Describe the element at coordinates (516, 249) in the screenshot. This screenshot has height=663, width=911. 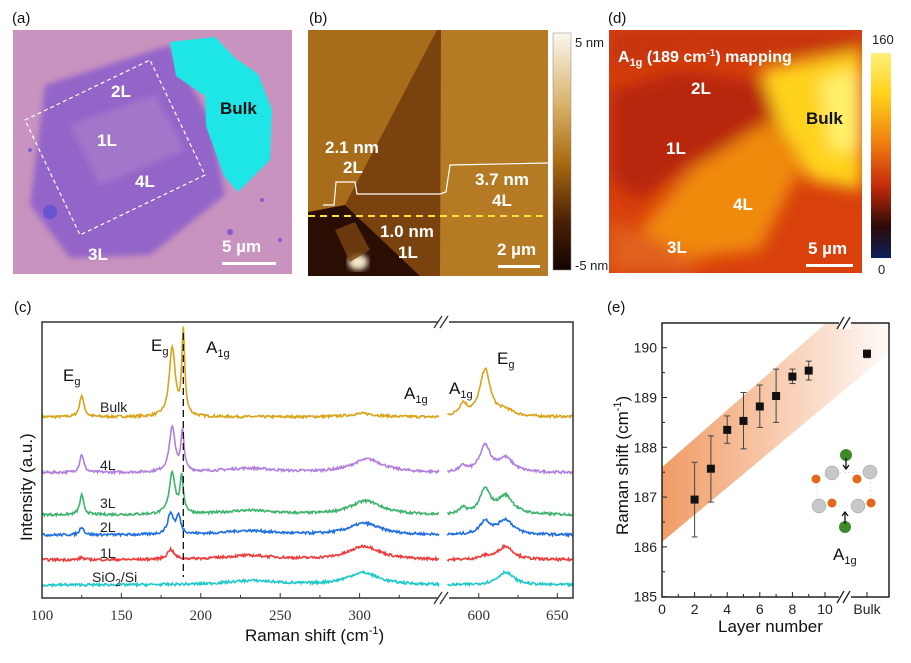
I see `scale-bar-label: 2 µm` at that location.